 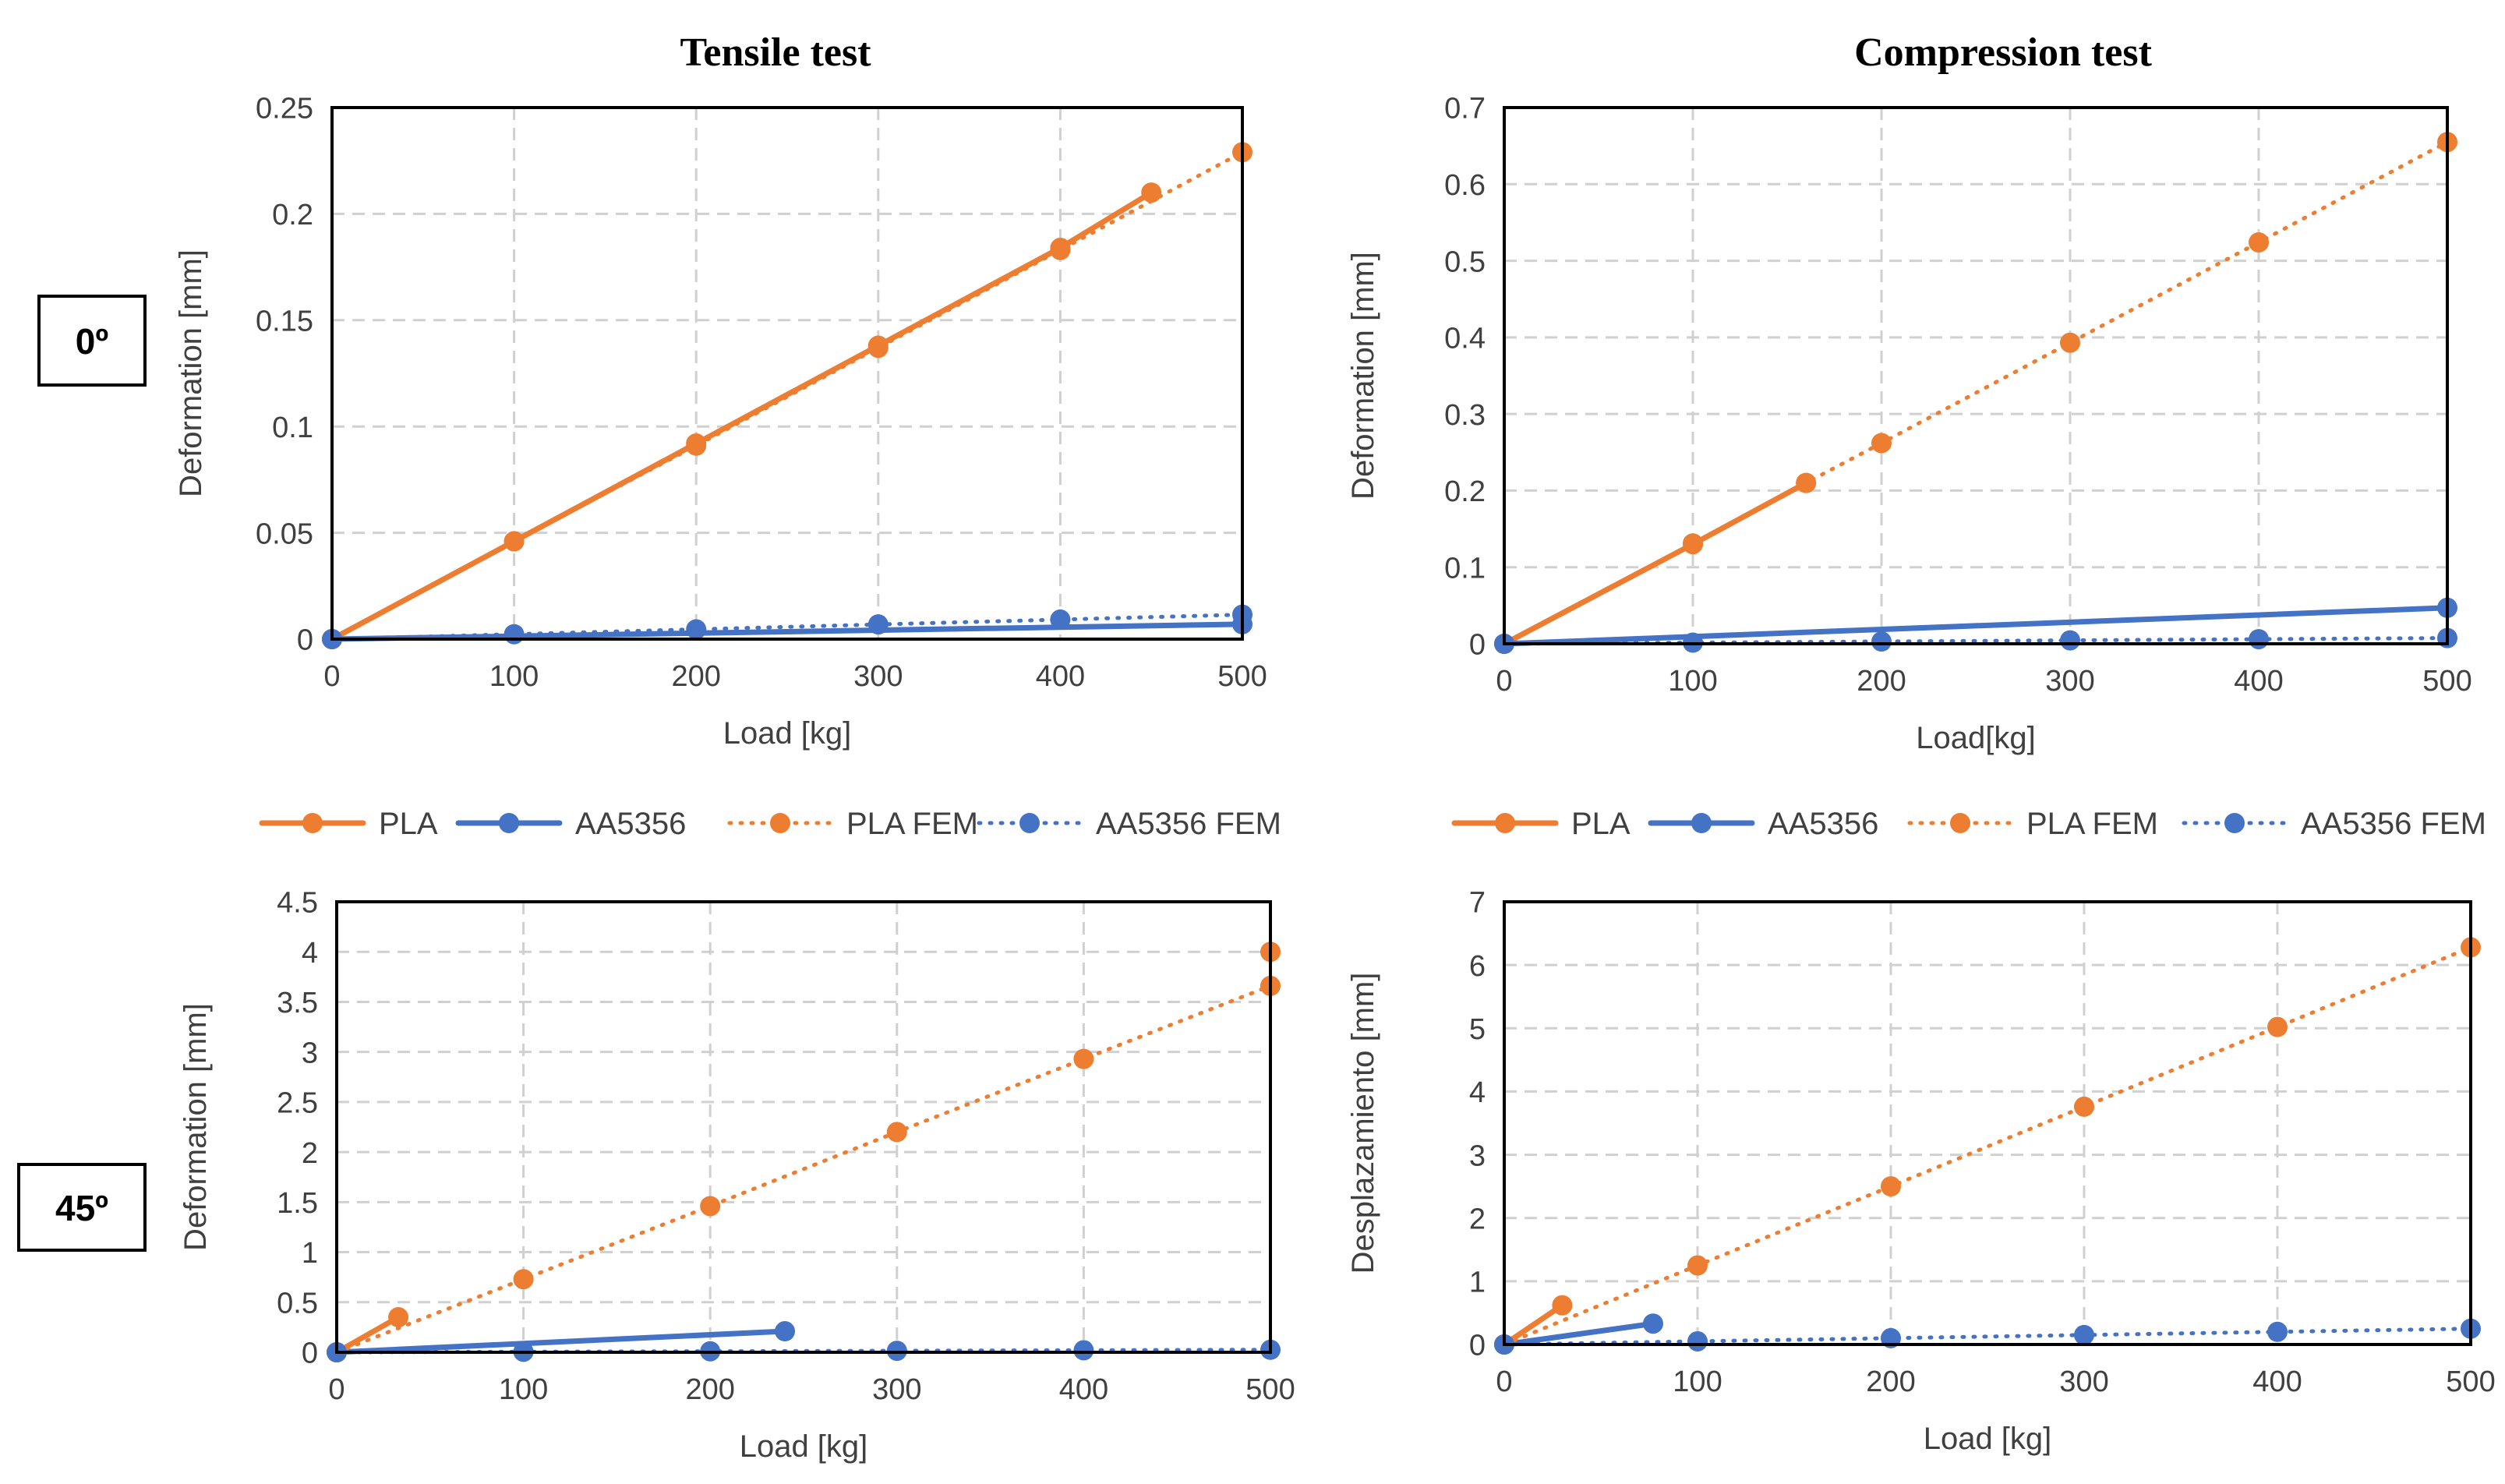 I want to click on legend-label: PLA FEM, so click(x=2092, y=824).